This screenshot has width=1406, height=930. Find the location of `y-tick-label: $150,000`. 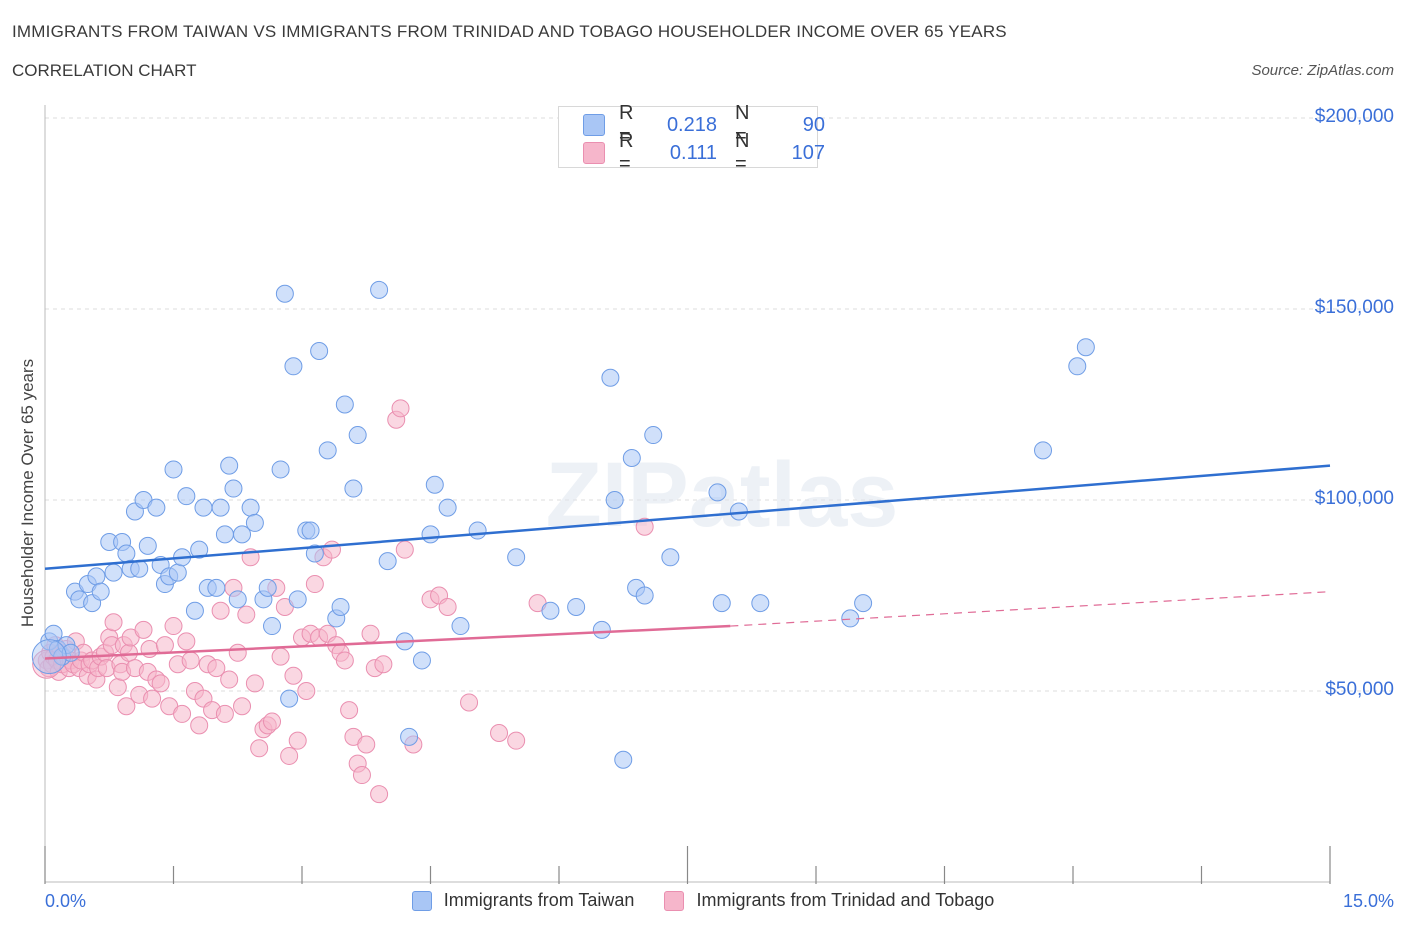

y-tick-label: $150,000 is located at coordinates (1354, 307).